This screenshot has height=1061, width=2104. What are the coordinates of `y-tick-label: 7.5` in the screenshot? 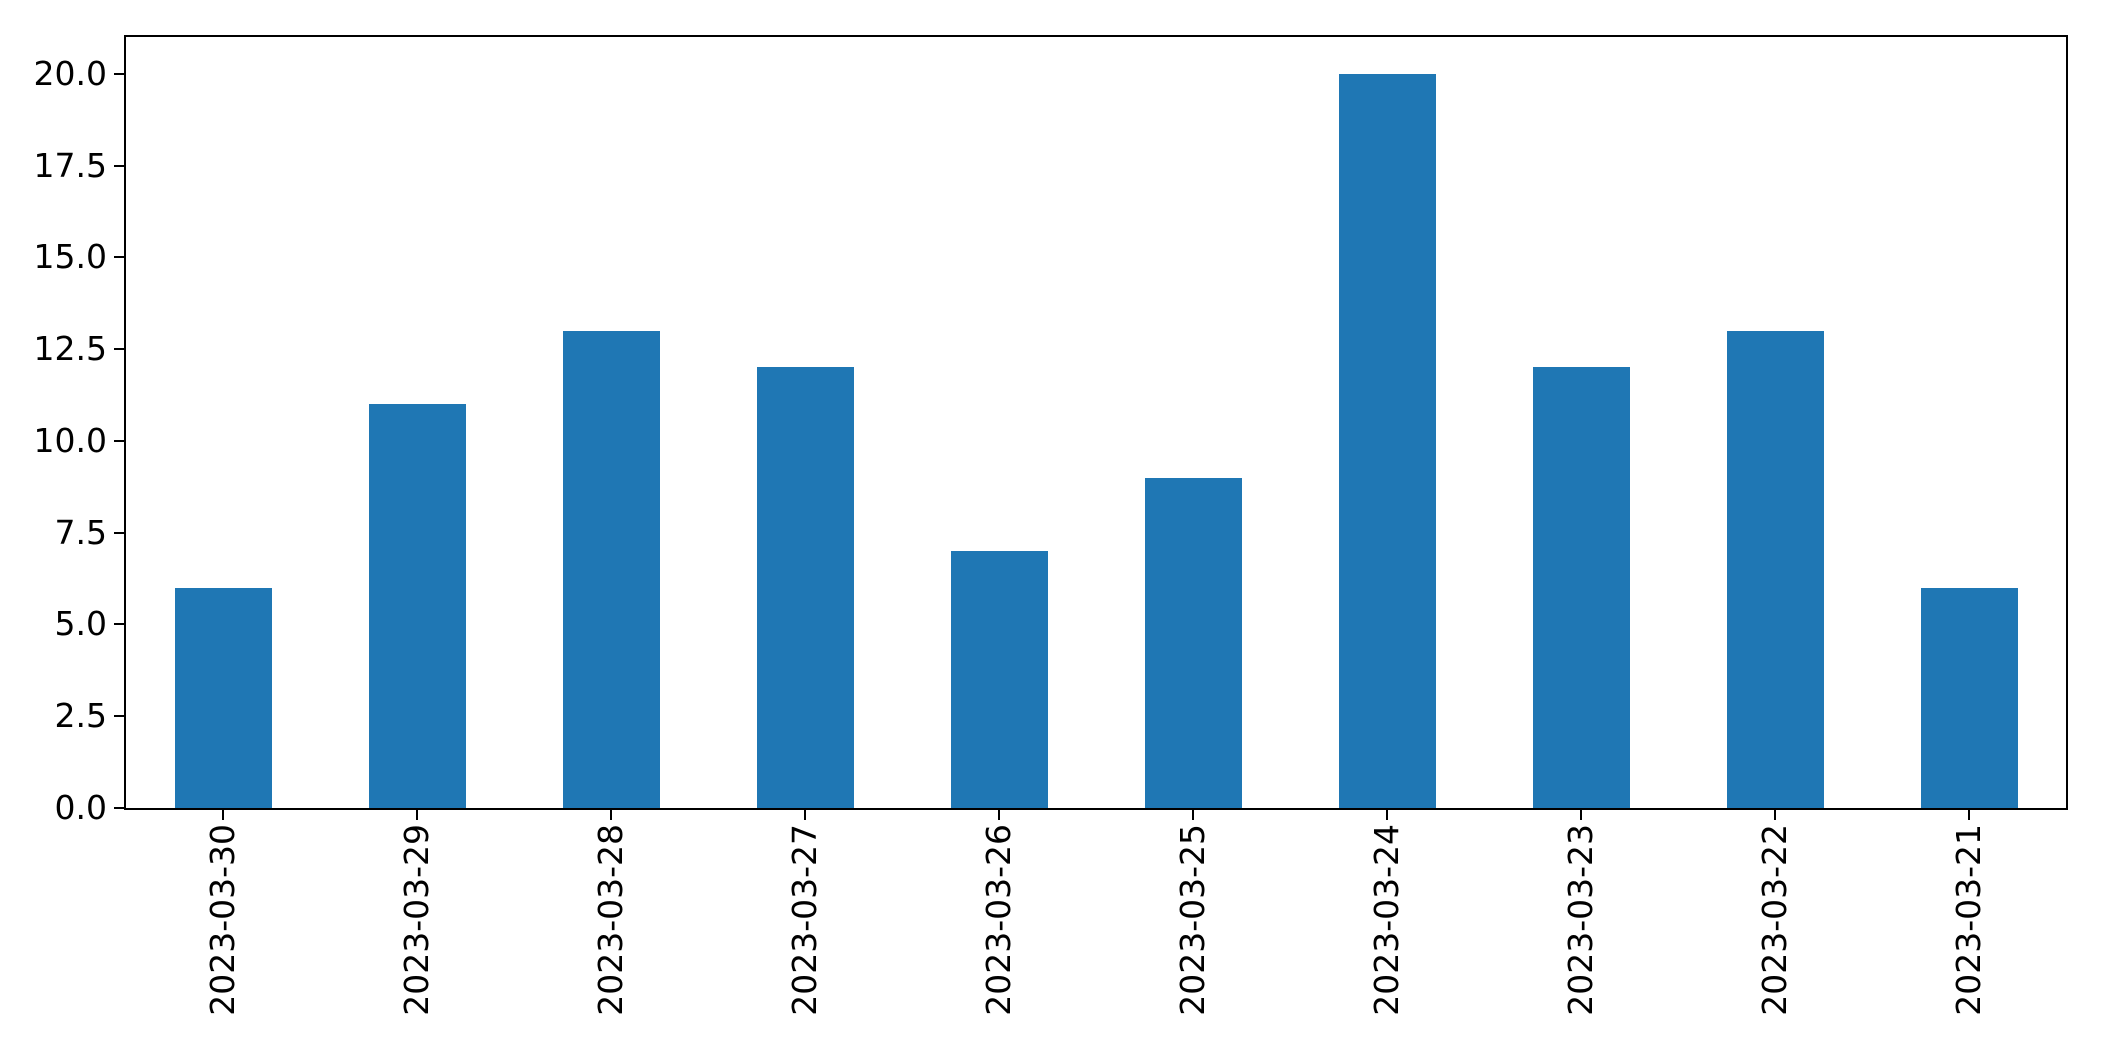 It's located at (80, 532).